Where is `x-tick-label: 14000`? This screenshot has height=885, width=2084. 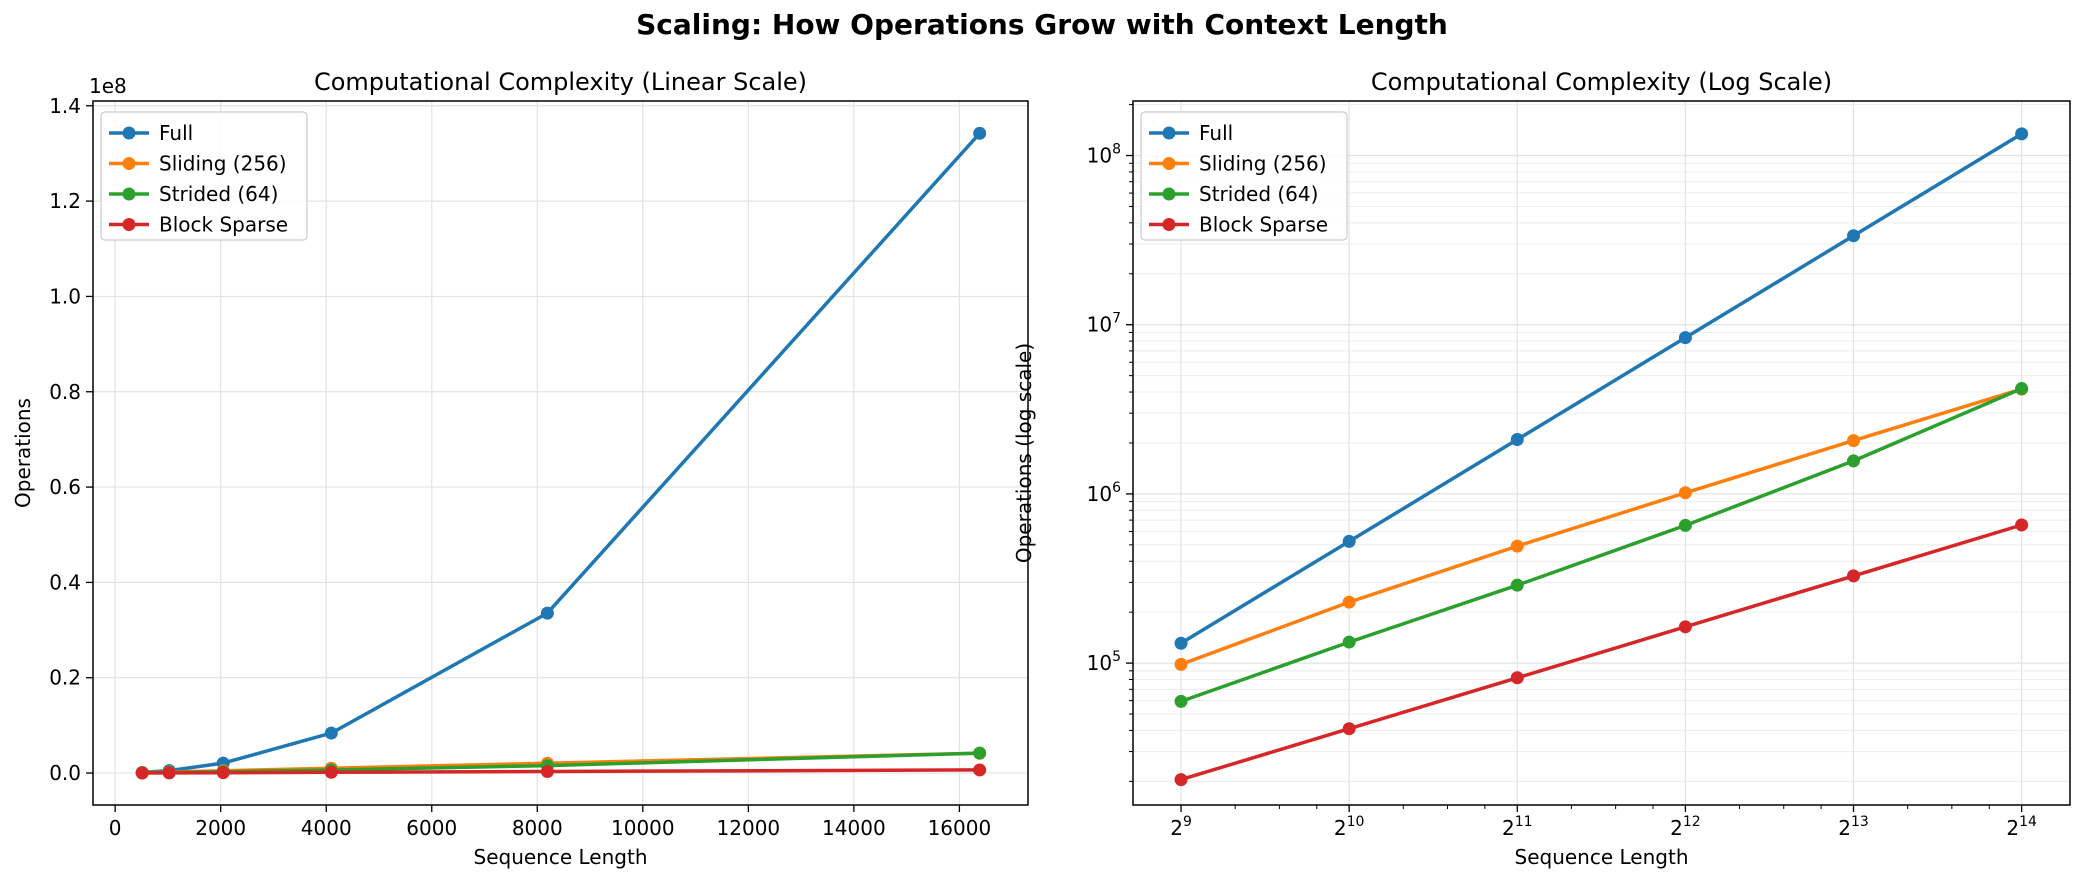
x-tick-label: 14000 is located at coordinates (854, 828).